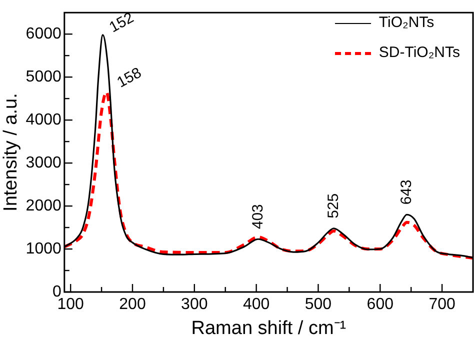  Describe the element at coordinates (44, 34) in the screenshot. I see `y-tick-label: 6000` at that location.